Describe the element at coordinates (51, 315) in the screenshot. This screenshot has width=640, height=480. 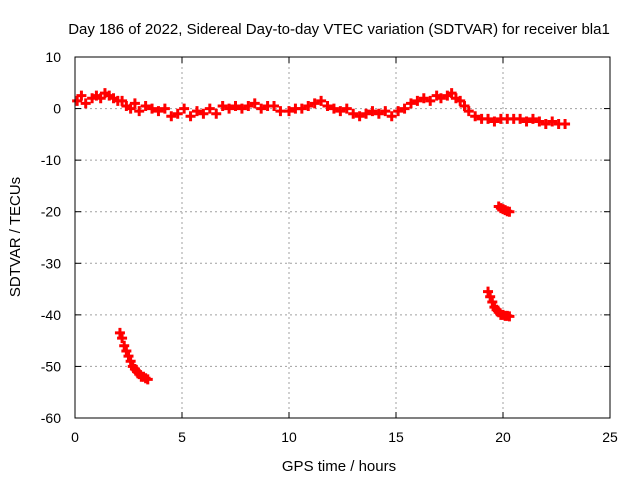
I see `y-tick-label: -40` at that location.